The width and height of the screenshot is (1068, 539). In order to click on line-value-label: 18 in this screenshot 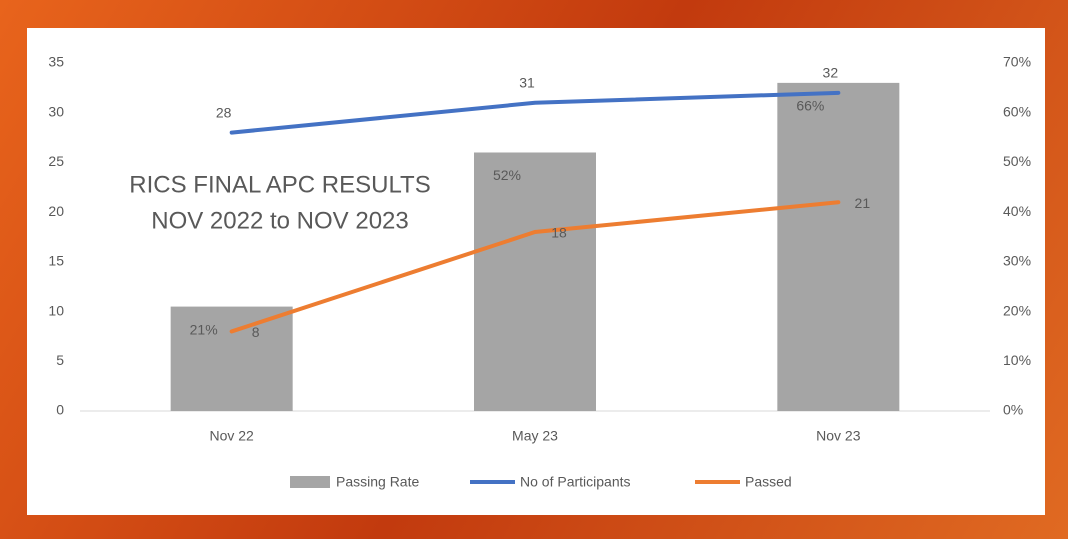, I will do `click(559, 233)`.